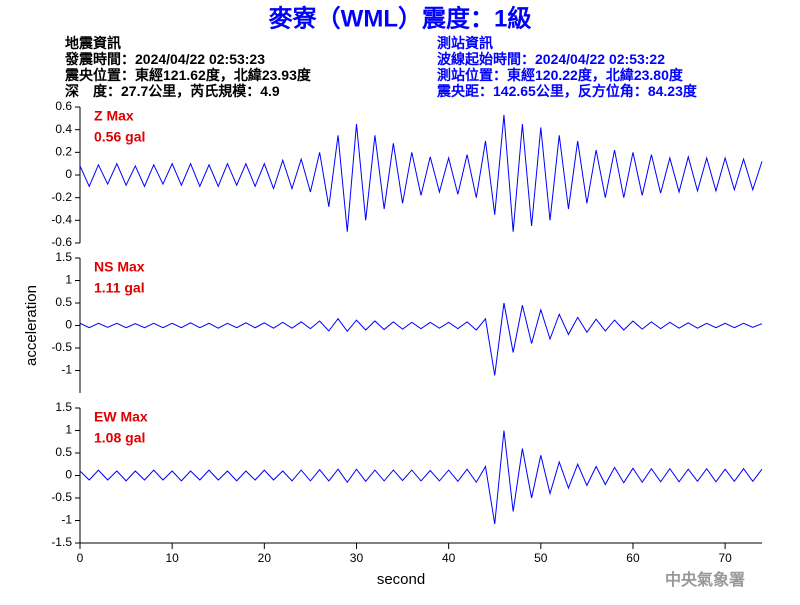 Image resolution: width=800 pixels, height=605 pixels. What do you see at coordinates (80, 558) in the screenshot?
I see `x-tick-label: 0` at bounding box center [80, 558].